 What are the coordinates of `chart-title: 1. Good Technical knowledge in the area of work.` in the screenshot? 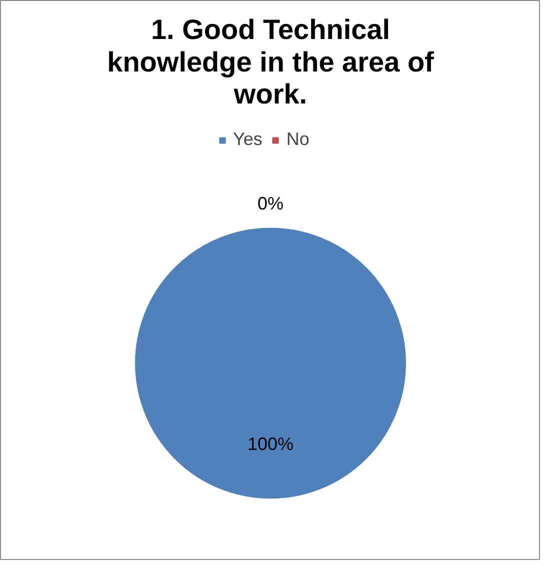 It's located at (271, 62).